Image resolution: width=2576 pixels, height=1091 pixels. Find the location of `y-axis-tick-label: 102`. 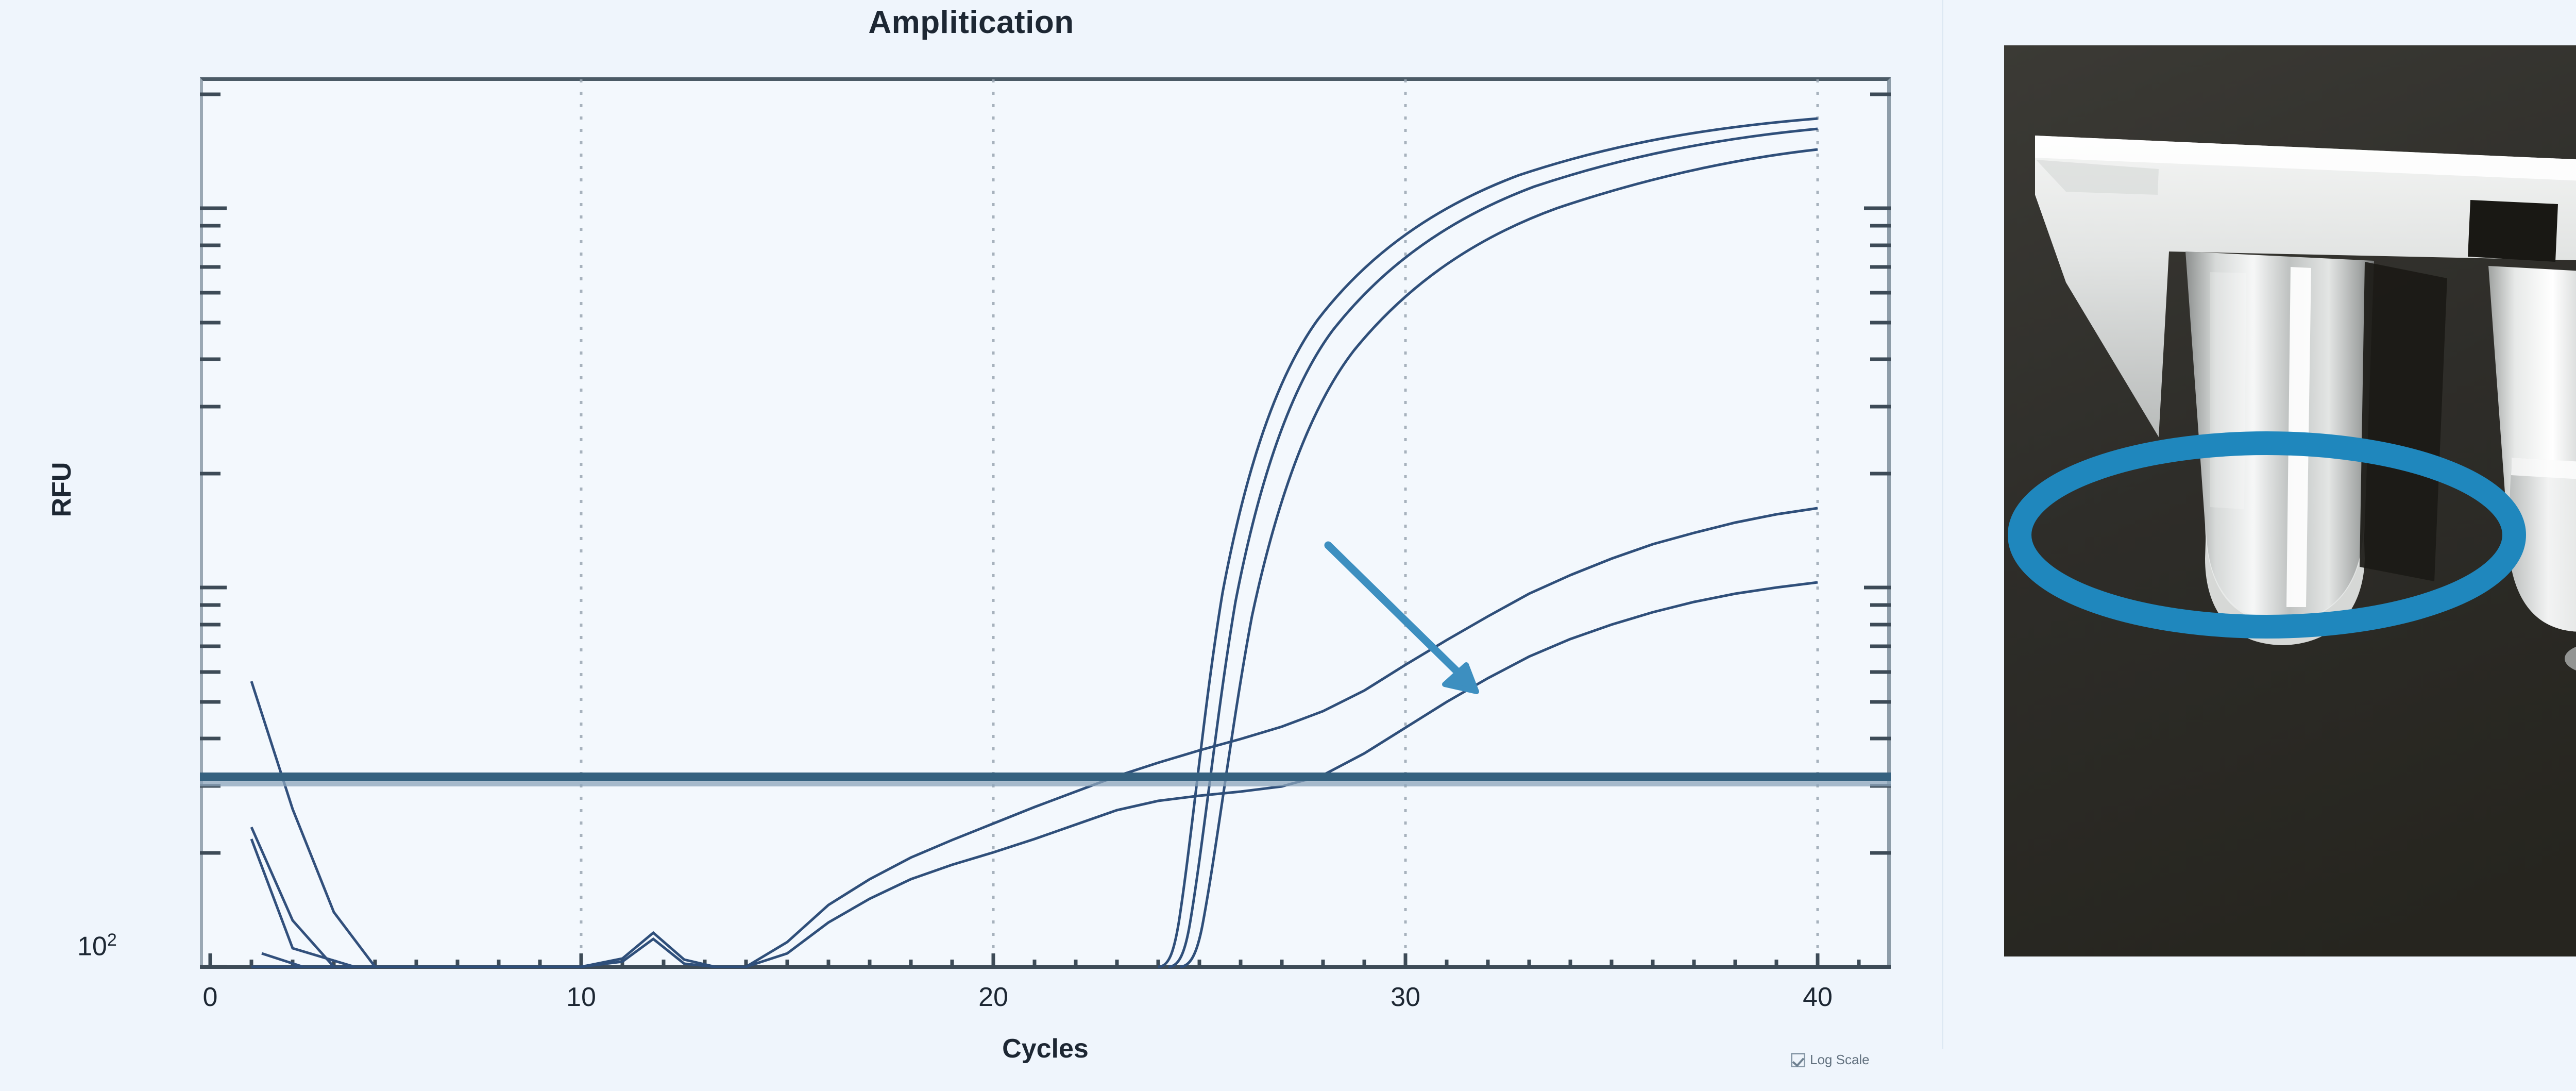

y-axis-tick-label: 102 is located at coordinates (97, 946).